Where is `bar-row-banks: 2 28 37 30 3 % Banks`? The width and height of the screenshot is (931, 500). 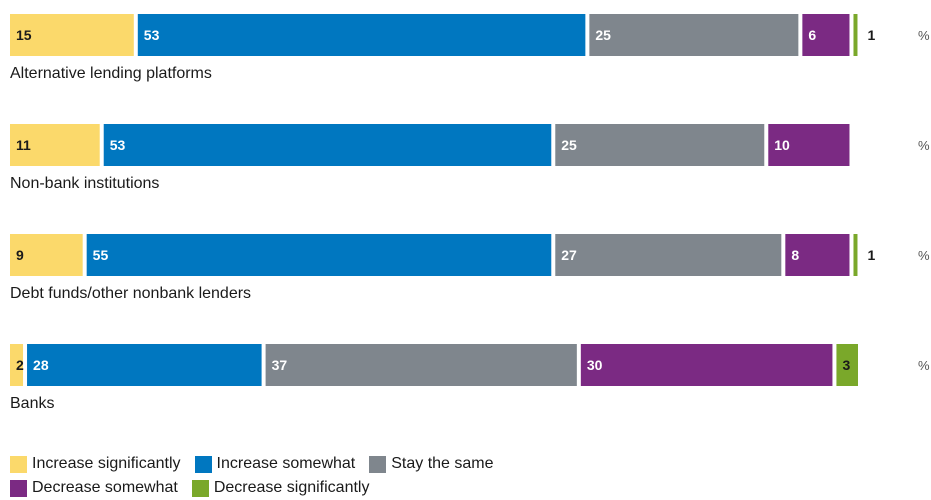 bar-row-banks: 2 28 37 30 3 % Banks is located at coordinates (470, 378).